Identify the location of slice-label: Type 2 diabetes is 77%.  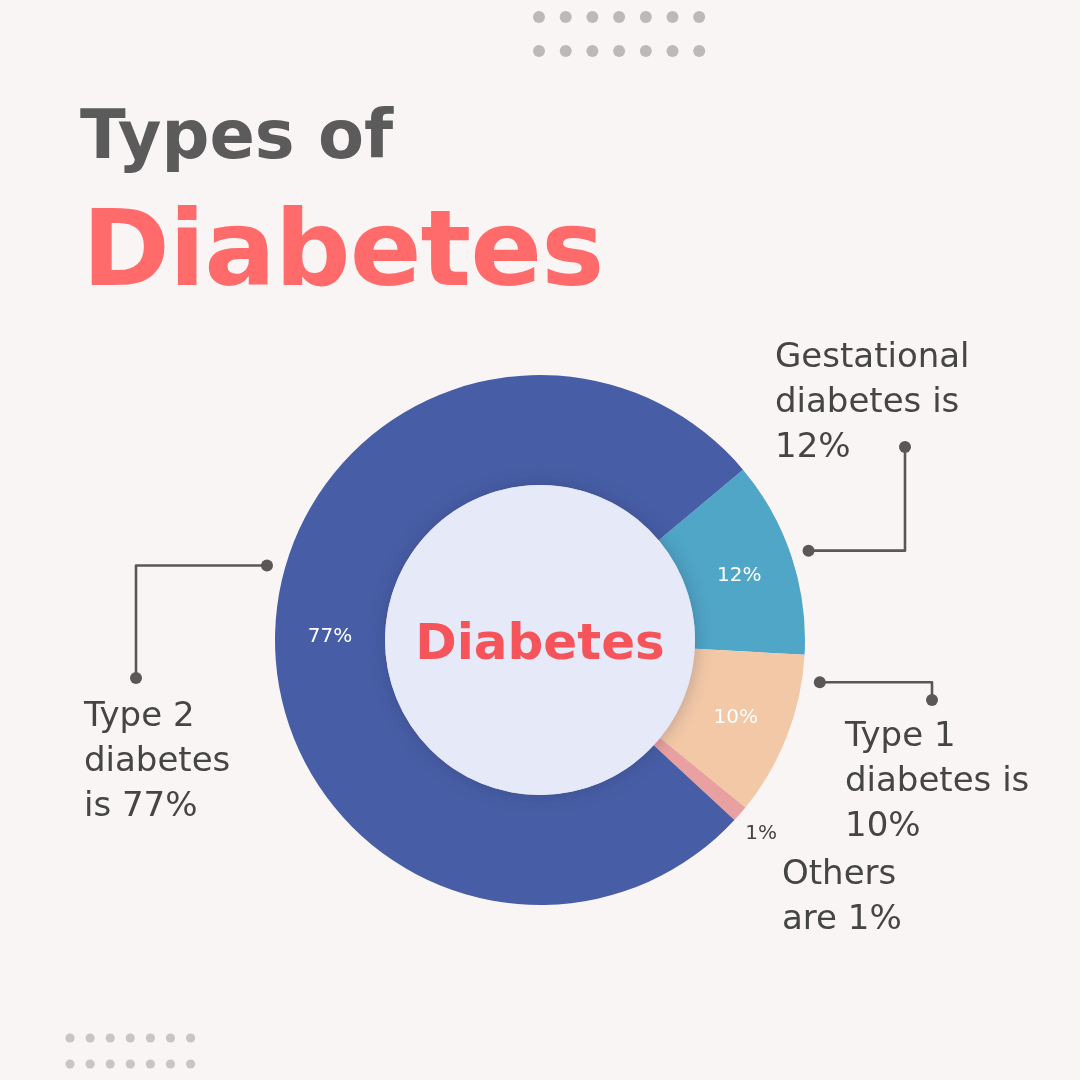
(158, 759).